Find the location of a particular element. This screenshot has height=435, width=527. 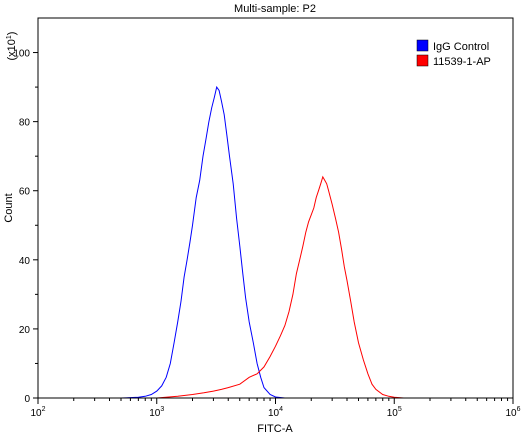

y-multiplier: (x101) is located at coordinates (12, 46).